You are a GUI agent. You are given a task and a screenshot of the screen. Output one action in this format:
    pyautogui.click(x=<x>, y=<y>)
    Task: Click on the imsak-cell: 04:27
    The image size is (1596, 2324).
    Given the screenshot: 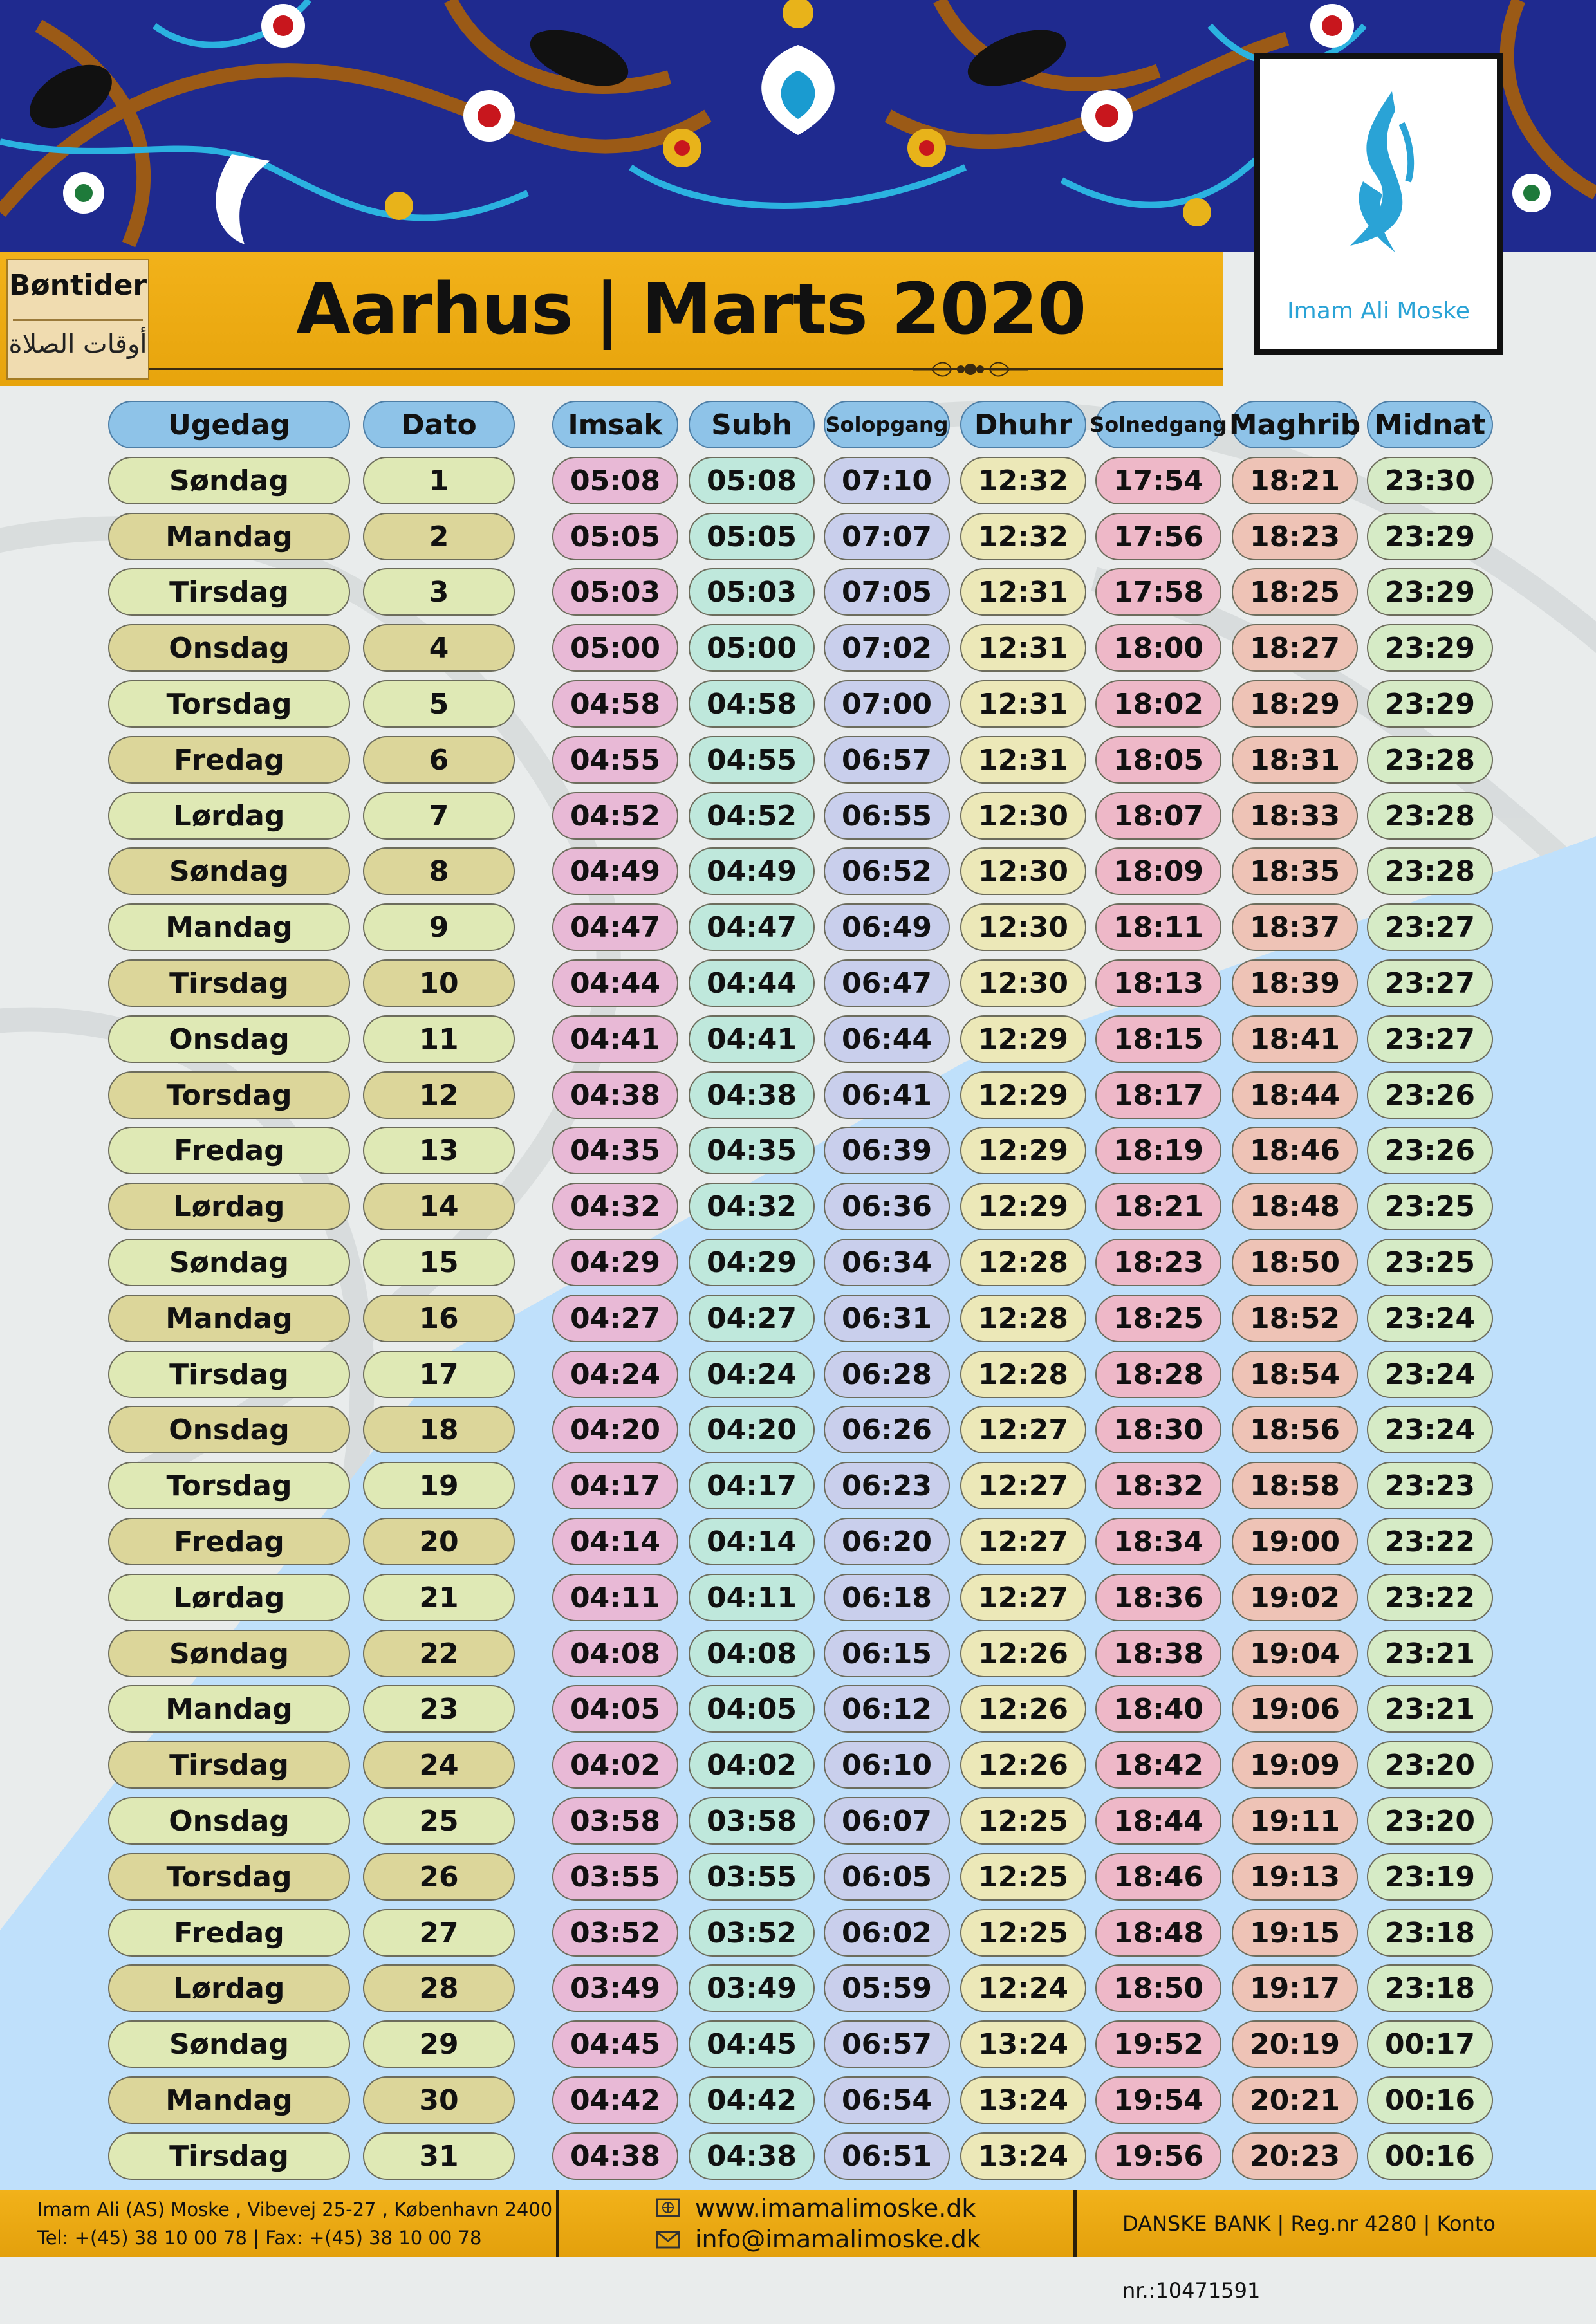 What is the action you would take?
    pyautogui.click(x=615, y=1318)
    